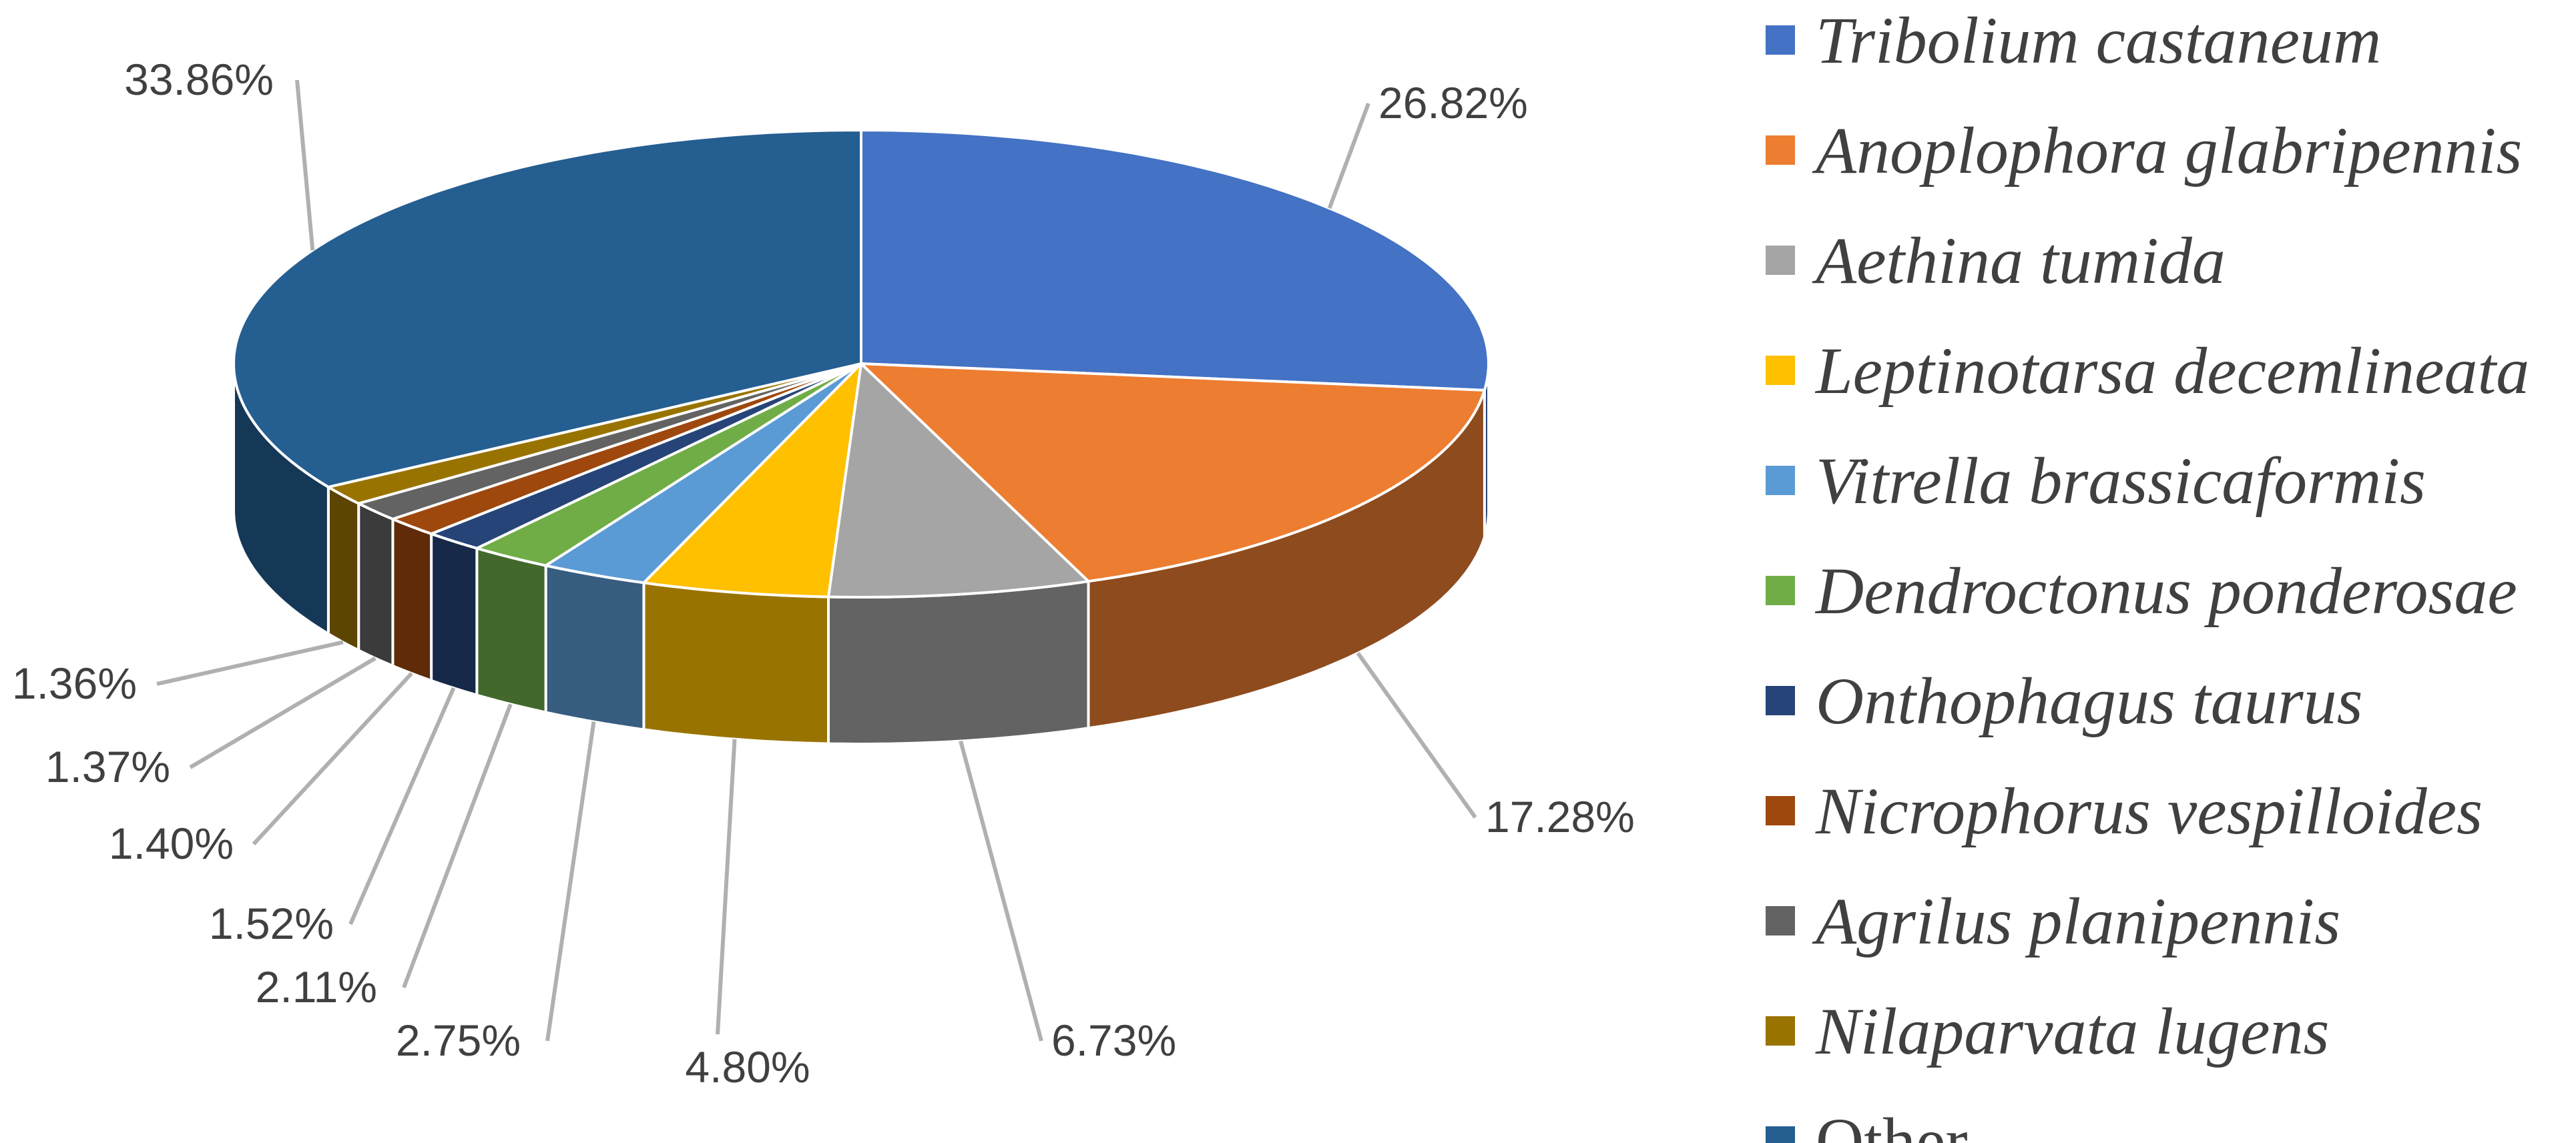  I want to click on legend-swatch-anoplophora-glabripennis, so click(1780, 150).